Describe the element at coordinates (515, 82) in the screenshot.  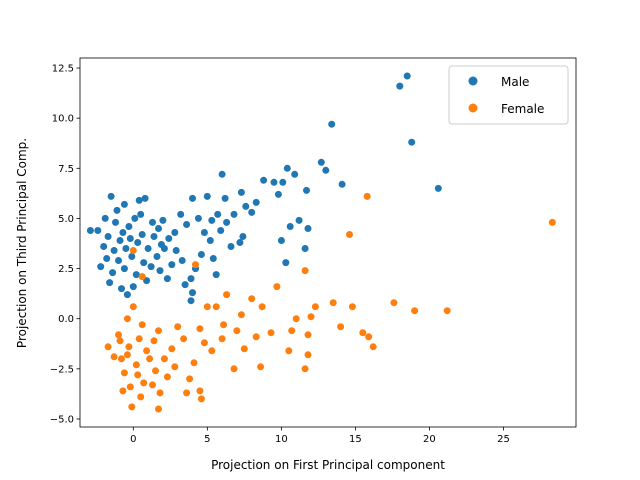
I see `legend-label-male: Male` at that location.